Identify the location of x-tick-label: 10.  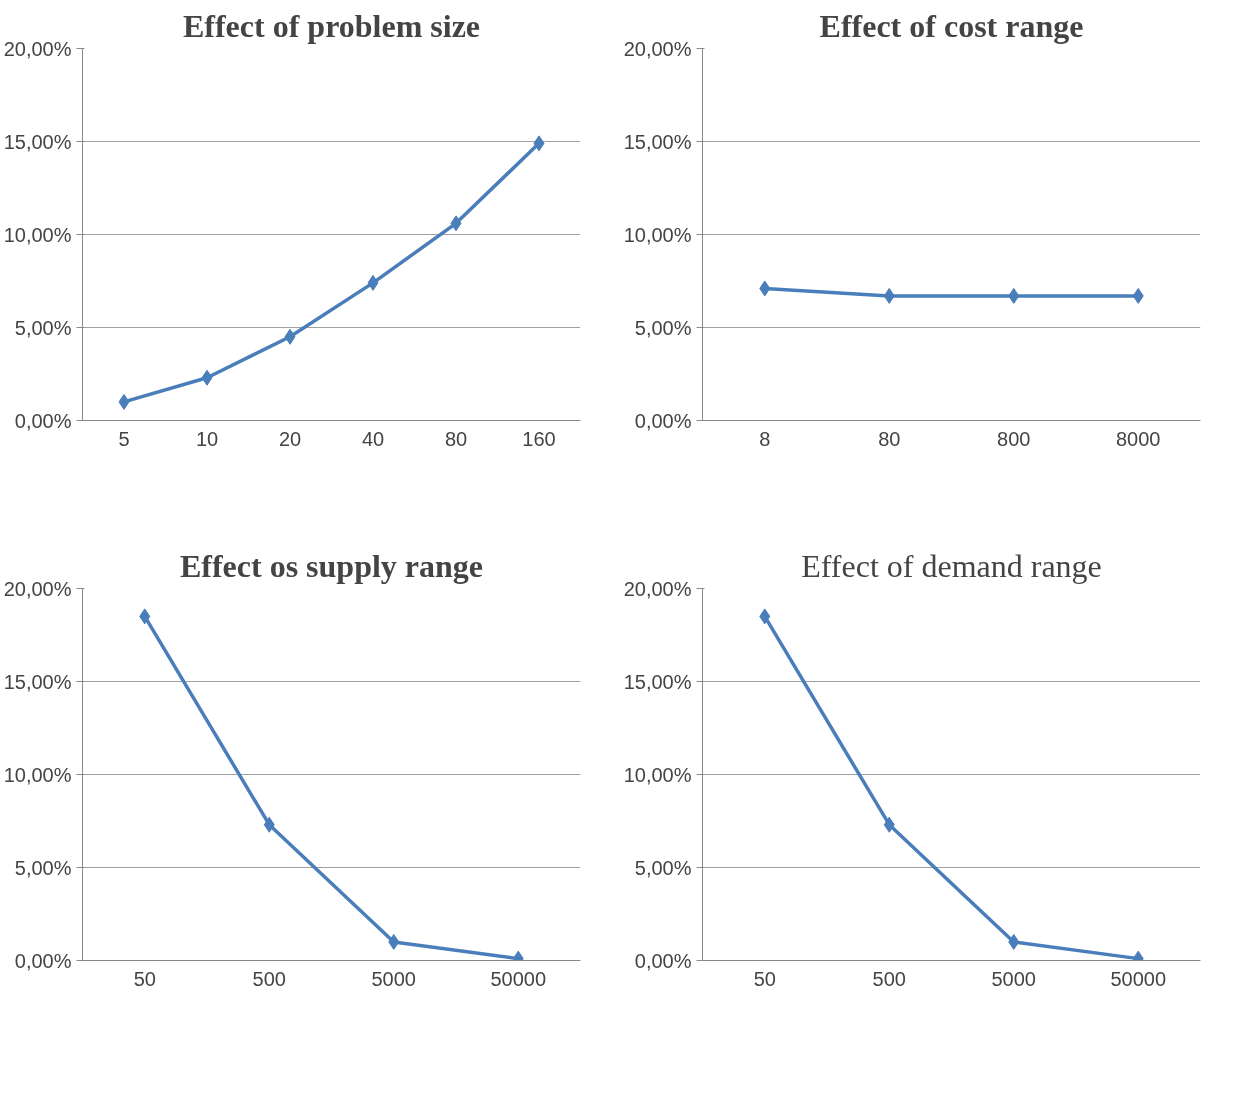
(207, 438).